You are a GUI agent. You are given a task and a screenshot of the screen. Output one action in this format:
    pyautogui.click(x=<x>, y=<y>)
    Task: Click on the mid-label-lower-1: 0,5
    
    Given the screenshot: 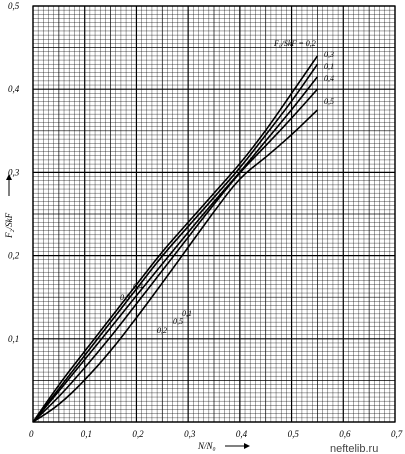 What is the action you would take?
    pyautogui.click(x=178, y=321)
    